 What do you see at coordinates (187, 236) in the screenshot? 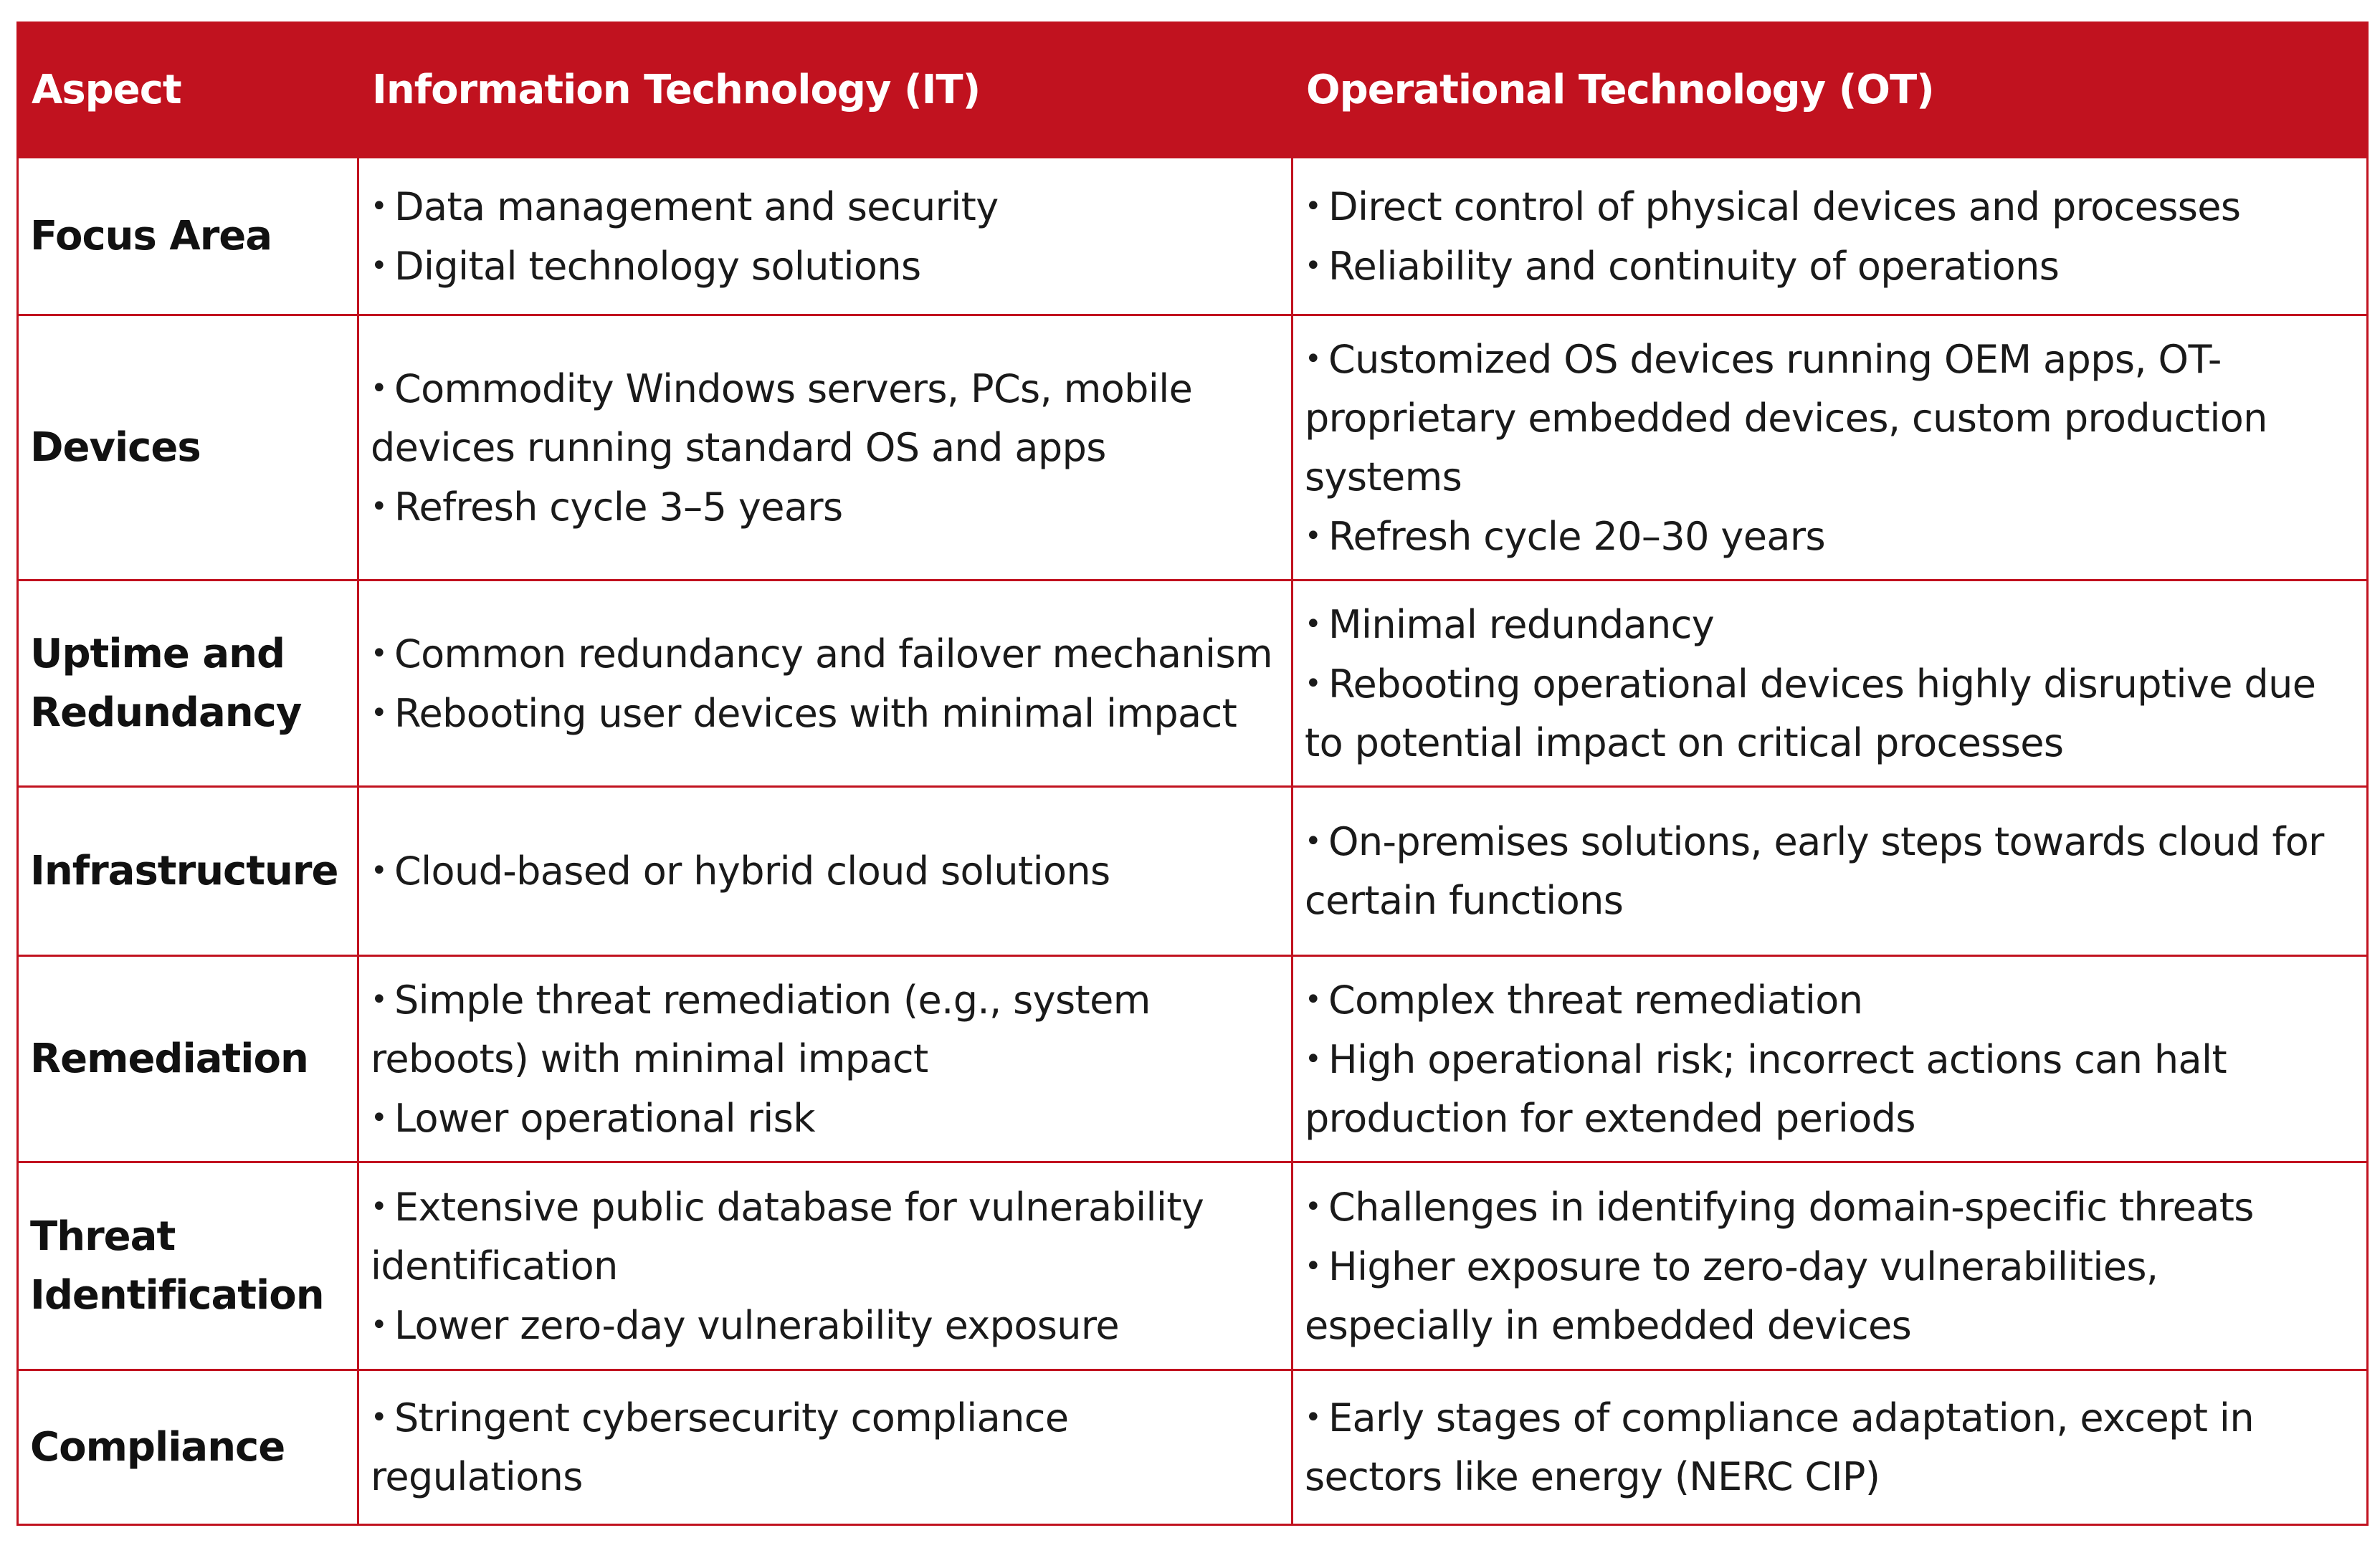
I see `row-aspect-label: Focus Area` at bounding box center [187, 236].